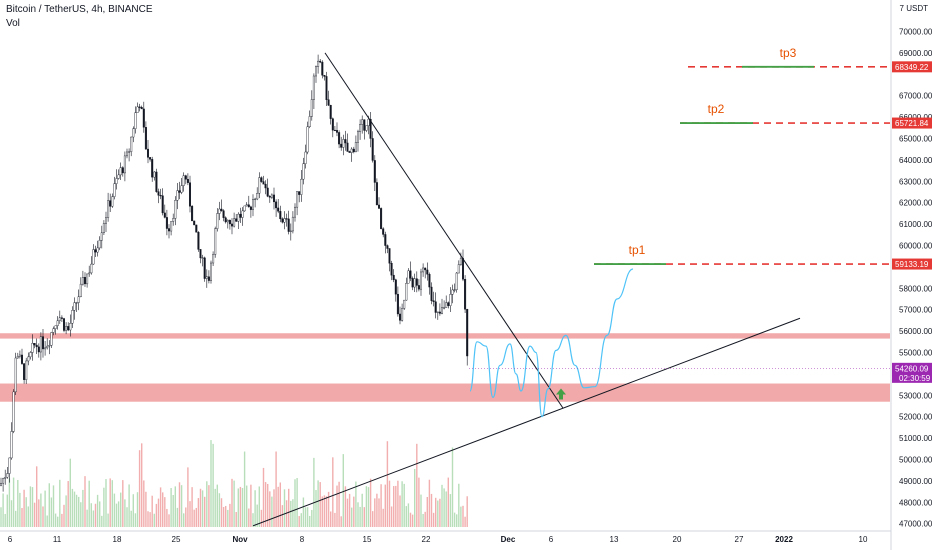 This screenshot has width=932, height=550. I want to click on price-tick-label: 70000.00, so click(915, 32).